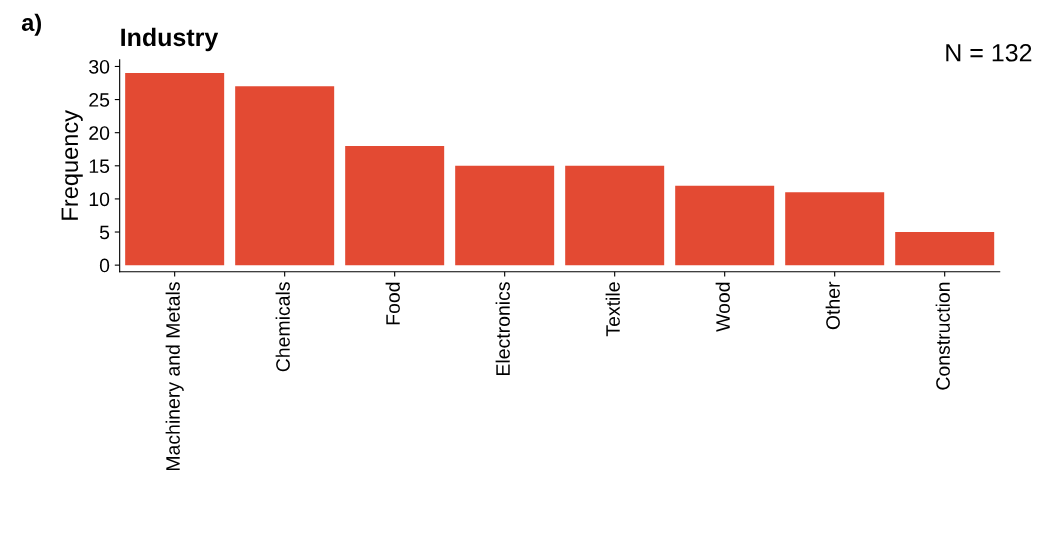 Image resolution: width=1059 pixels, height=549 pixels. I want to click on x-tick-label: Textile, so click(612, 309).